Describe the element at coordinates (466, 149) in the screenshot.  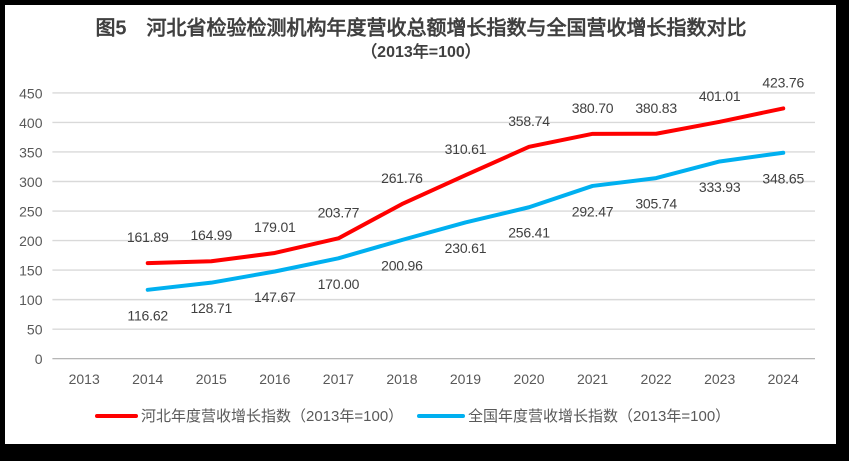
I see `data-label: 310.61` at that location.